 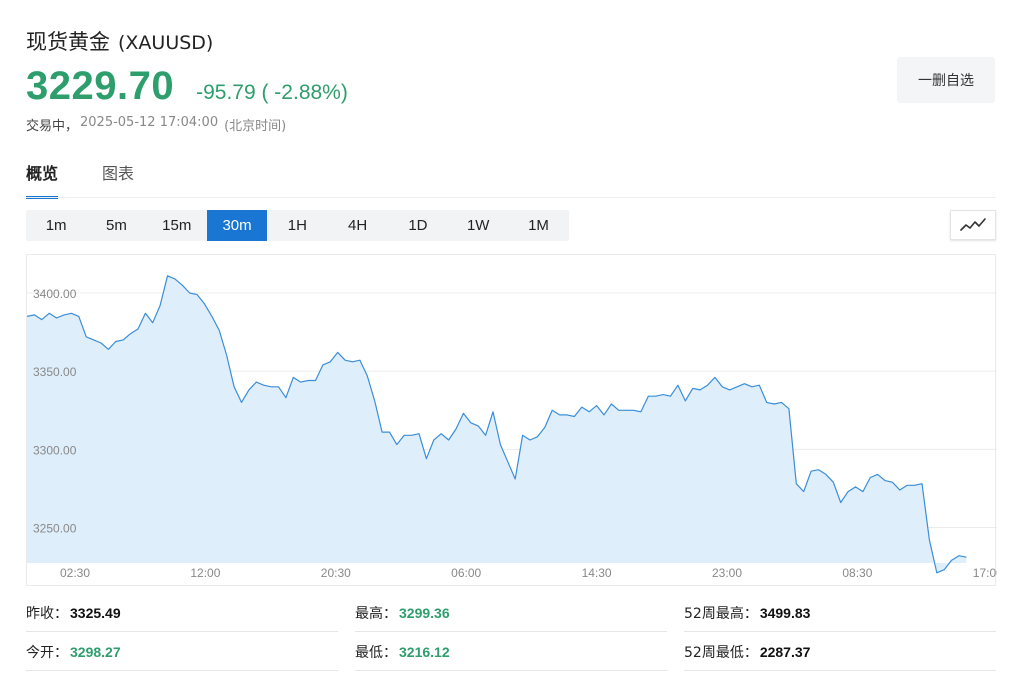 What do you see at coordinates (840, 613) in the screenshot?
I see `stat-52w-high: 52周最高： 3499.83` at bounding box center [840, 613].